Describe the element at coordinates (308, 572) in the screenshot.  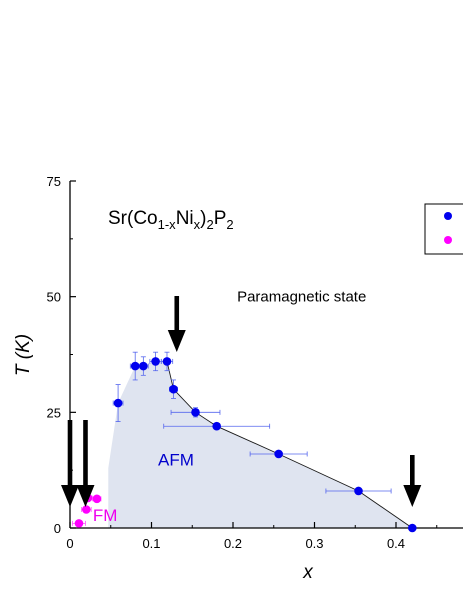
I see `x-axis-title: x` at that location.